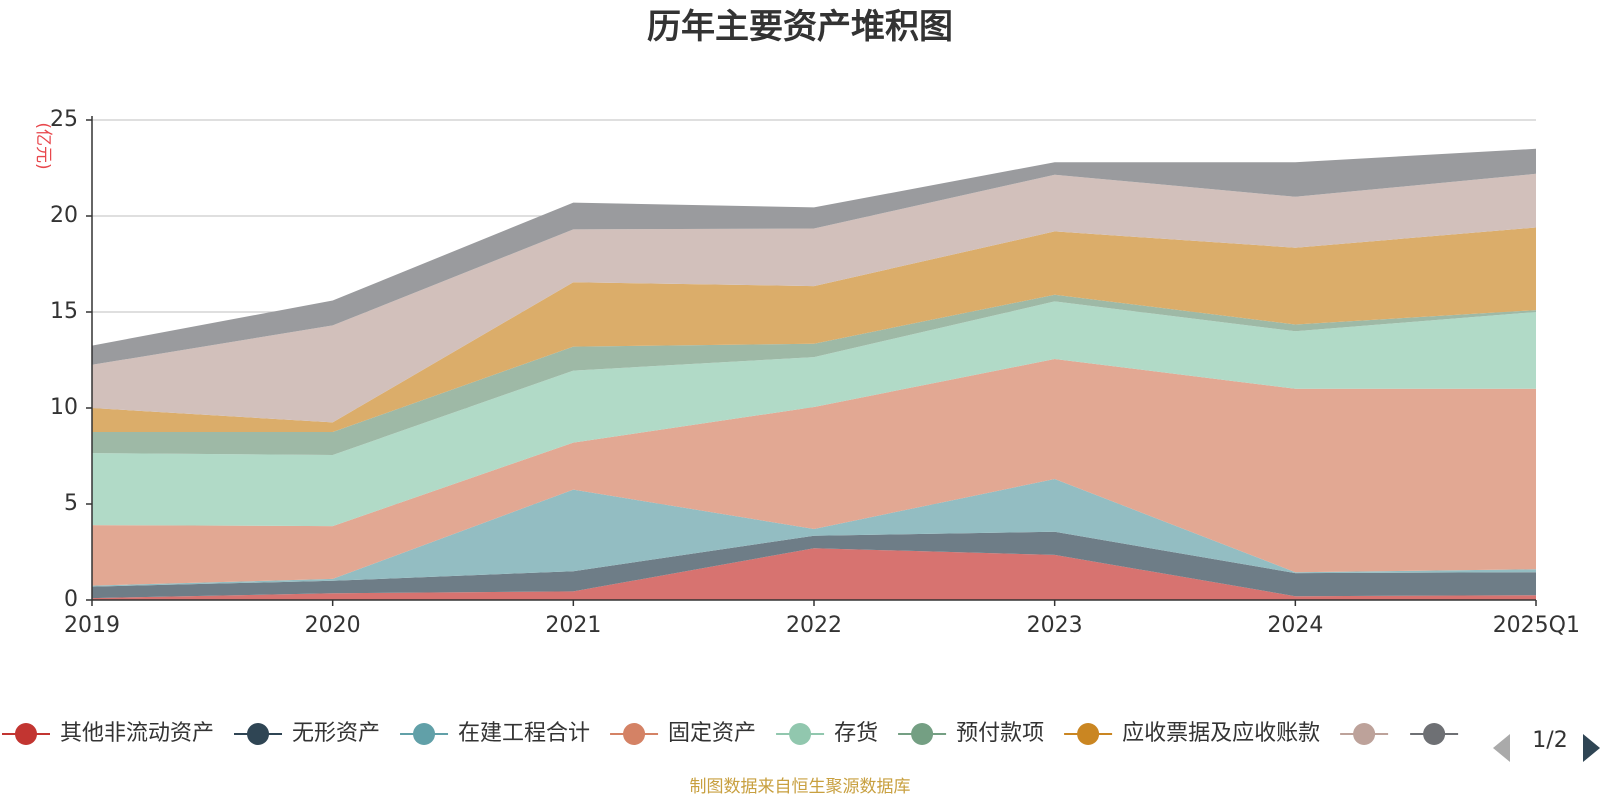 The width and height of the screenshot is (1600, 800). Describe the element at coordinates (1295, 625) in the screenshot. I see `x-tick-label: 2024` at that location.